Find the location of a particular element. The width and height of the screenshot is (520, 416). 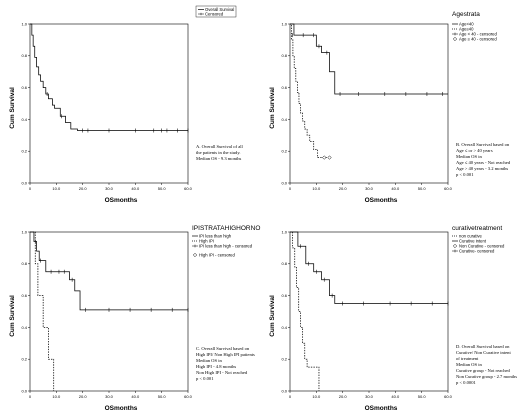

caption-line: Curative/ Non Curative intent is located at coordinates (483, 352).